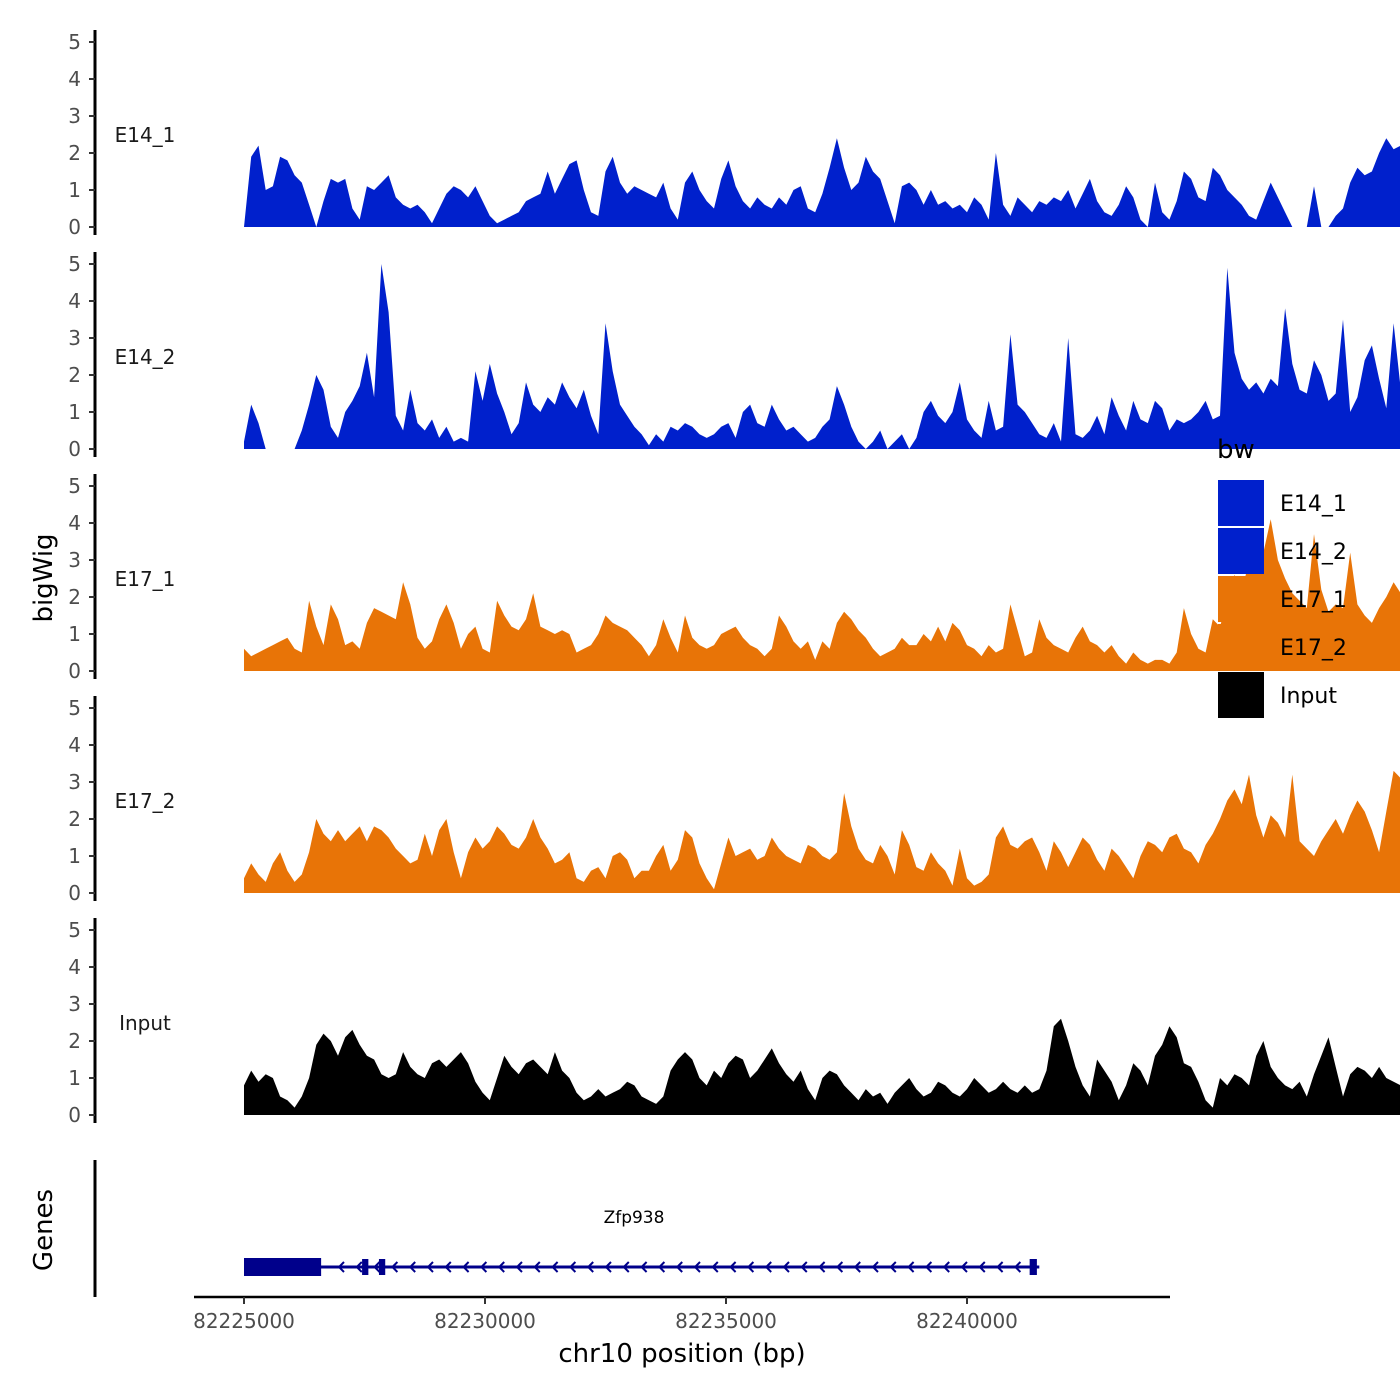 The height and width of the screenshot is (1400, 1400). I want to click on gene-track-title: Genes, so click(44, 1230).